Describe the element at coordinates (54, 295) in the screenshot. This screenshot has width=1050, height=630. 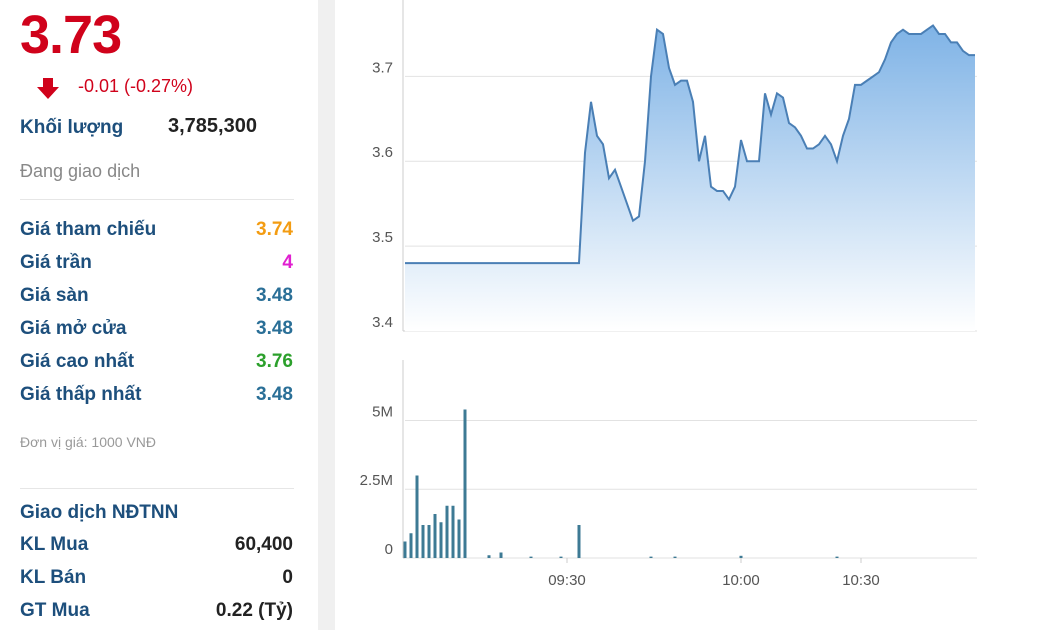
I see `row-label: Giá sàn` at that location.